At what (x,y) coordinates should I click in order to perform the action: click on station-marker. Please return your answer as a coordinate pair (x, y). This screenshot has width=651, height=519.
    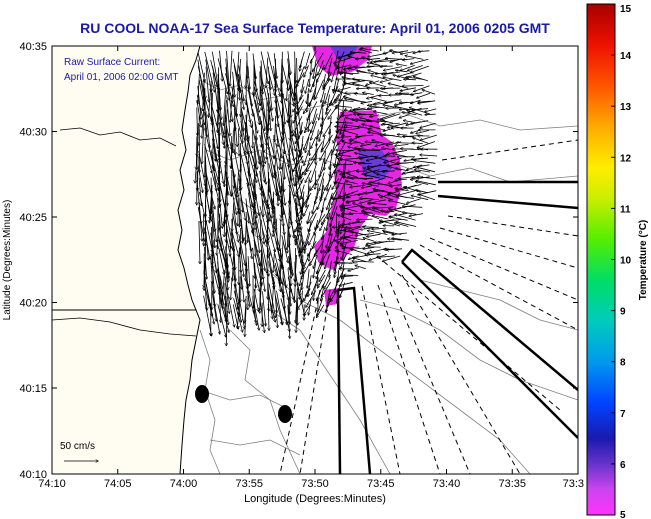
    Looking at the image, I should click on (285, 414).